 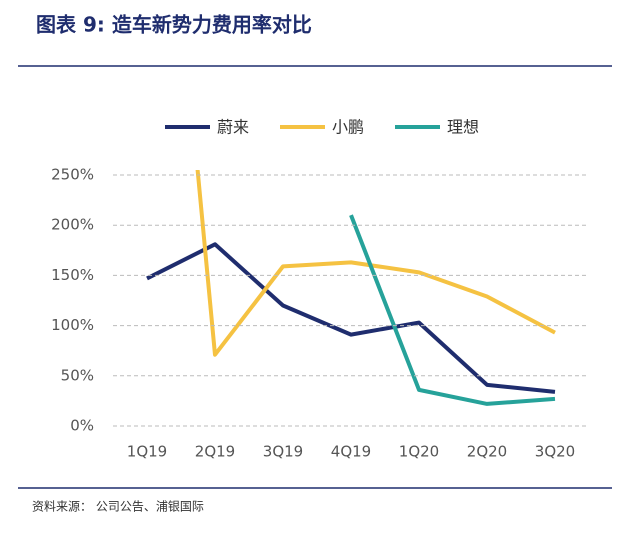 I want to click on x-tick-label: 3Q19, so click(x=283, y=452).